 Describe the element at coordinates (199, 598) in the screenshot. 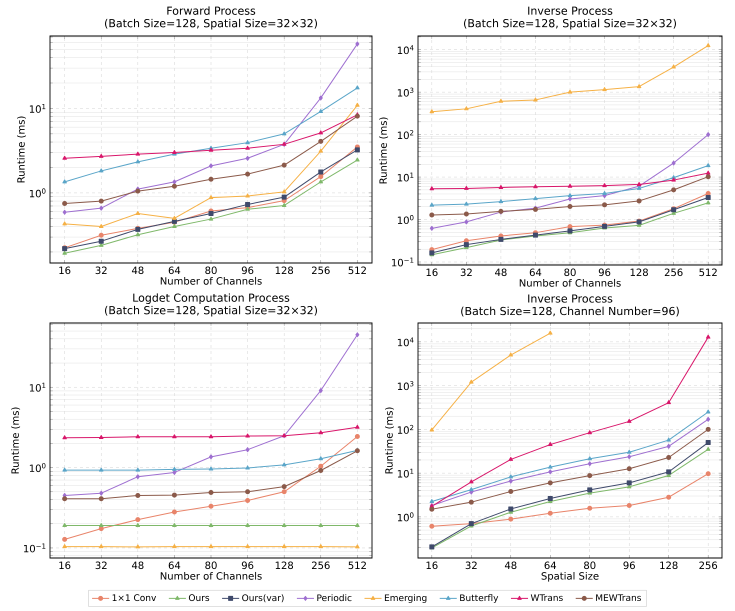

I see `legend-label: Ours` at that location.